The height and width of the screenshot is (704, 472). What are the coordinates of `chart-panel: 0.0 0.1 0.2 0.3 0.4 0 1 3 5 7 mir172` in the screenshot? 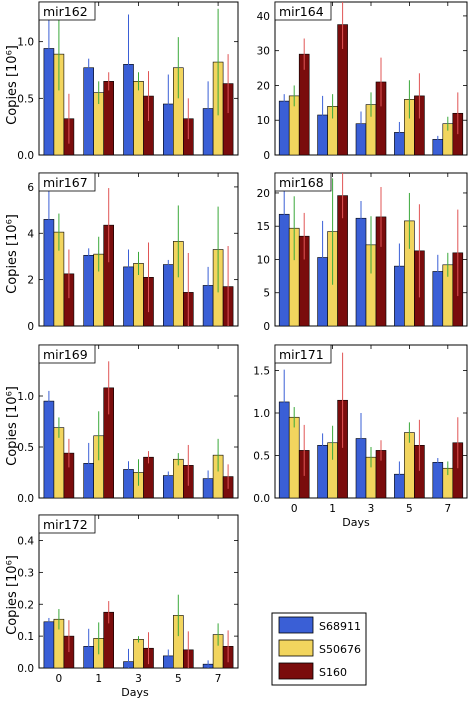 It's located at (128, 599).